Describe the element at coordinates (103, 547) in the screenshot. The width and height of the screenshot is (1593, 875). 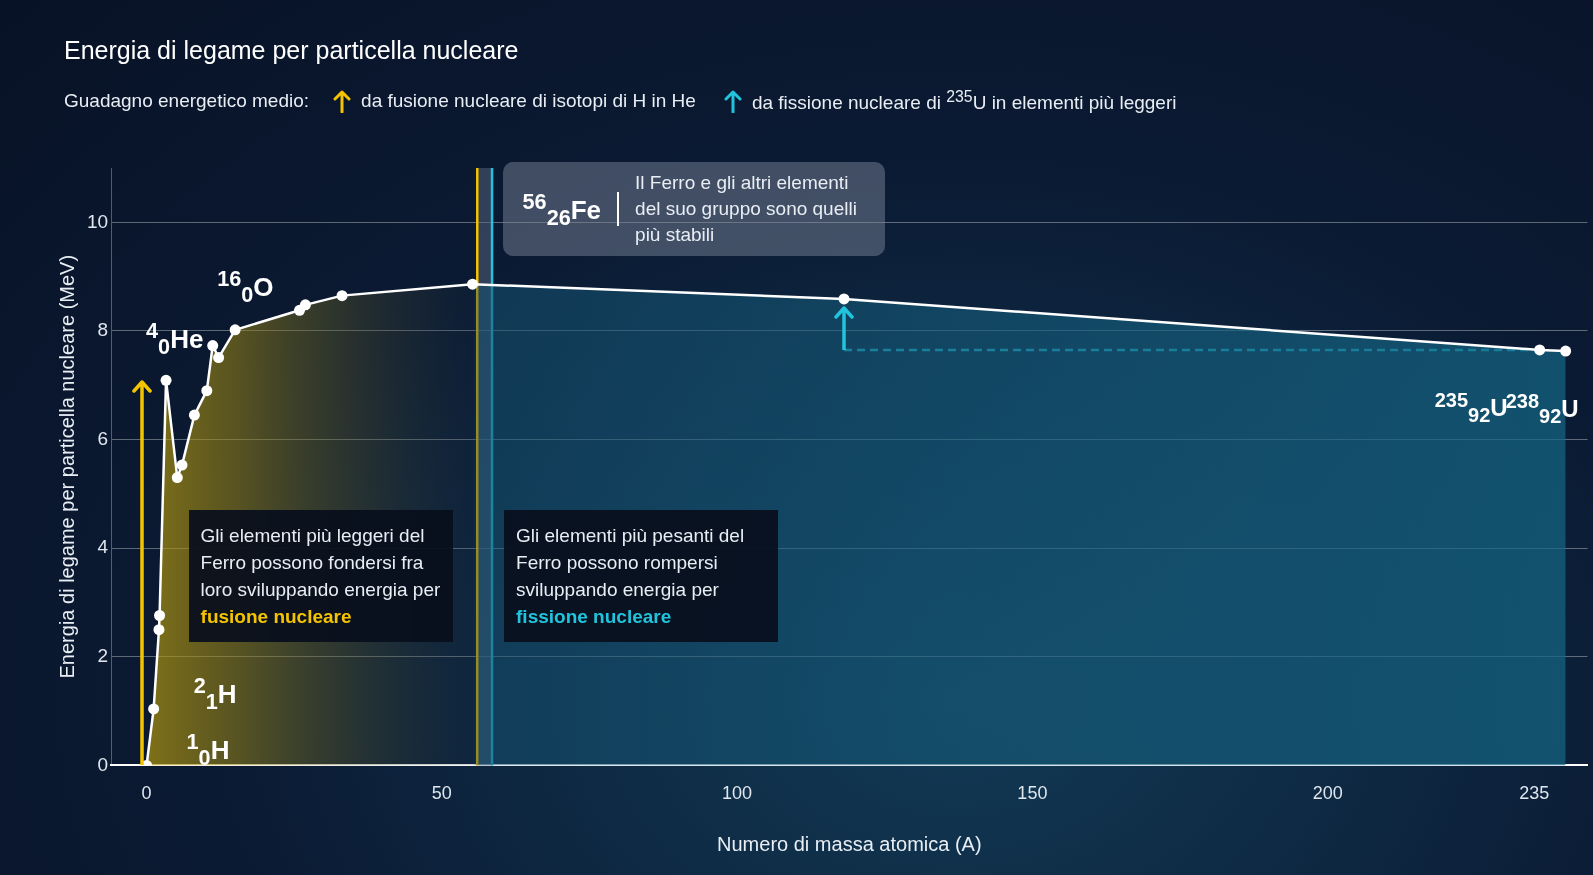
I see `y-tick-label: 4` at that location.